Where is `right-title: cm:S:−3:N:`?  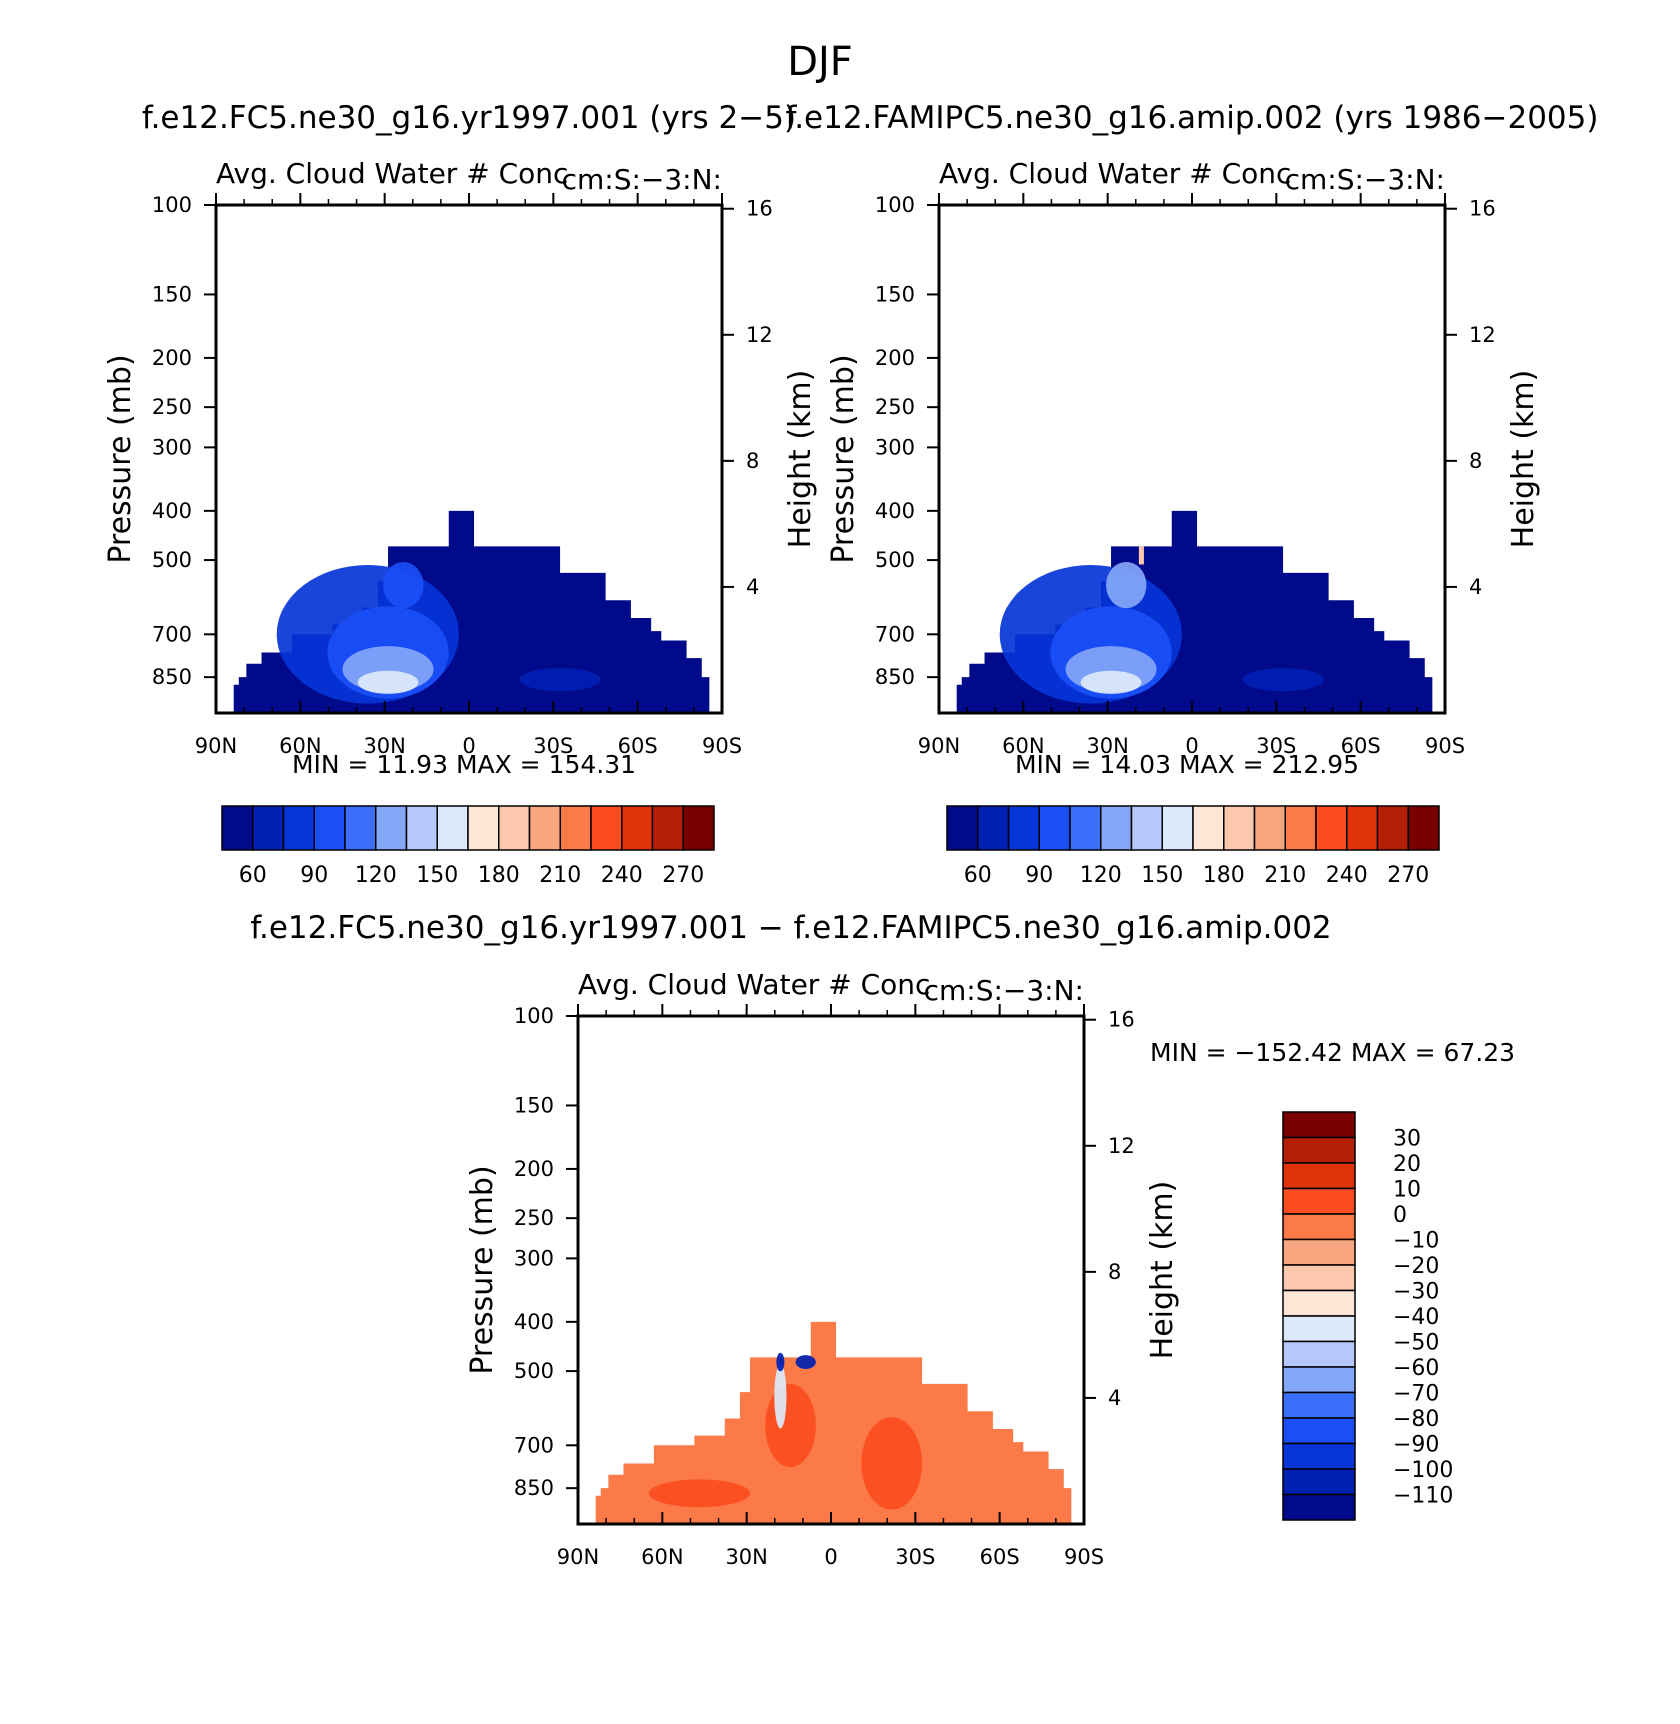
right-title: cm:S:−3:N: is located at coordinates (1365, 179).